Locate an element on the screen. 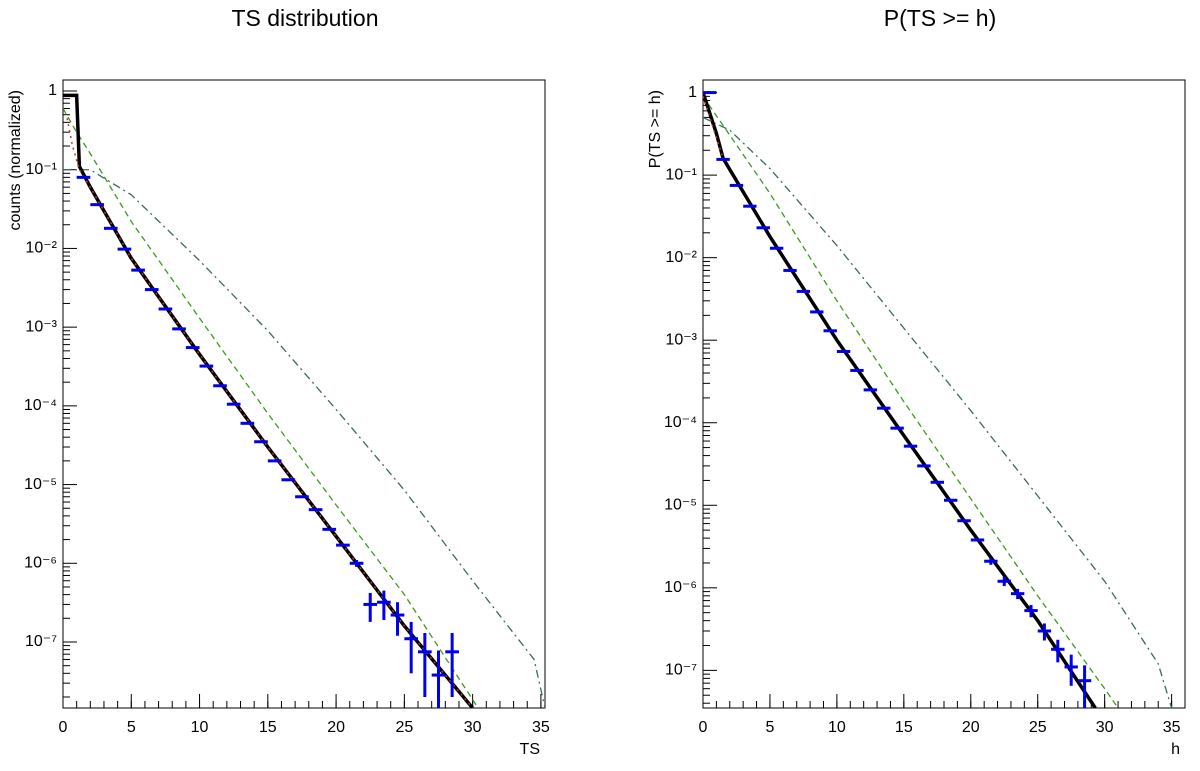 The width and height of the screenshot is (1200, 771). x-axis-label: TS is located at coordinates (530, 749).